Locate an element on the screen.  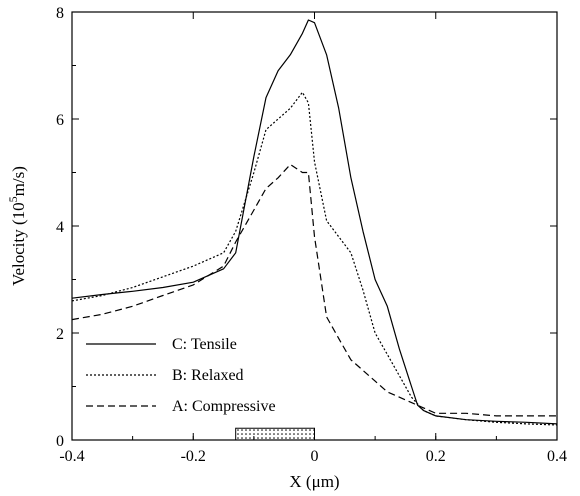
legend: C: Tensile B: Relaxed A: Compressive is located at coordinates (181, 375).